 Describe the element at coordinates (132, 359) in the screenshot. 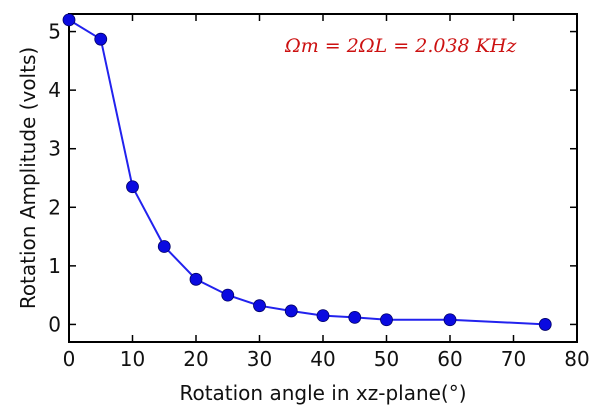

I see `x-tick-label: 10` at that location.